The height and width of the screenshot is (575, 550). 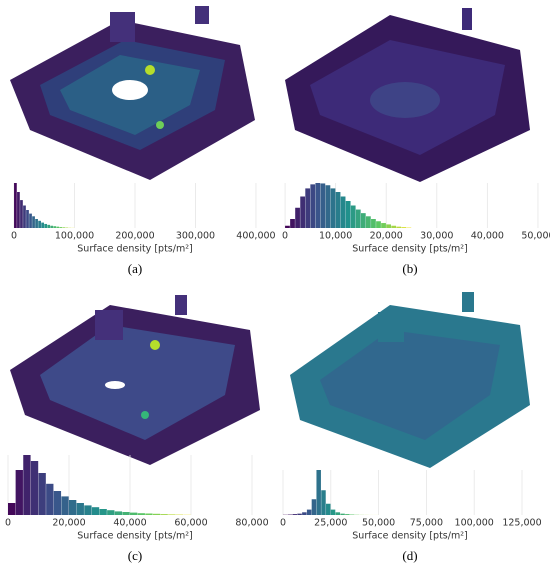 What do you see at coordinates (195, 236) in the screenshot?
I see `x-tick-label: 300,000` at bounding box center [195, 236].